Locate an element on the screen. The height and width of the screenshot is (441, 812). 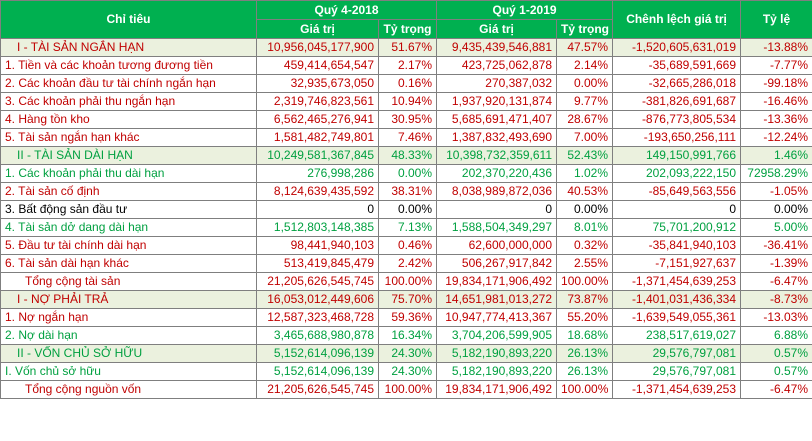
weight-q4-2018: 7.46% is located at coordinates (407, 137).